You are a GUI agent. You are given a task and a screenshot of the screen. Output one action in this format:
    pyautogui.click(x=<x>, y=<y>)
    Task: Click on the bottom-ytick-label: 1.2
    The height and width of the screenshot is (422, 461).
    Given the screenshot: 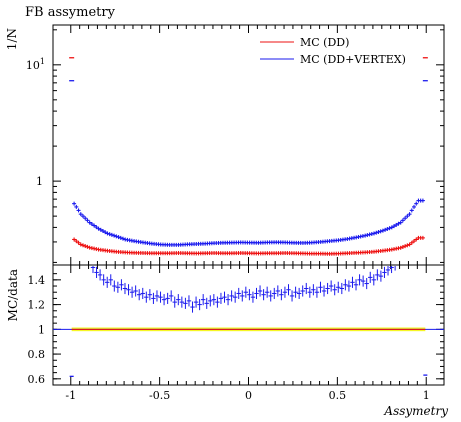 What is the action you would take?
    pyautogui.click(x=37, y=305)
    